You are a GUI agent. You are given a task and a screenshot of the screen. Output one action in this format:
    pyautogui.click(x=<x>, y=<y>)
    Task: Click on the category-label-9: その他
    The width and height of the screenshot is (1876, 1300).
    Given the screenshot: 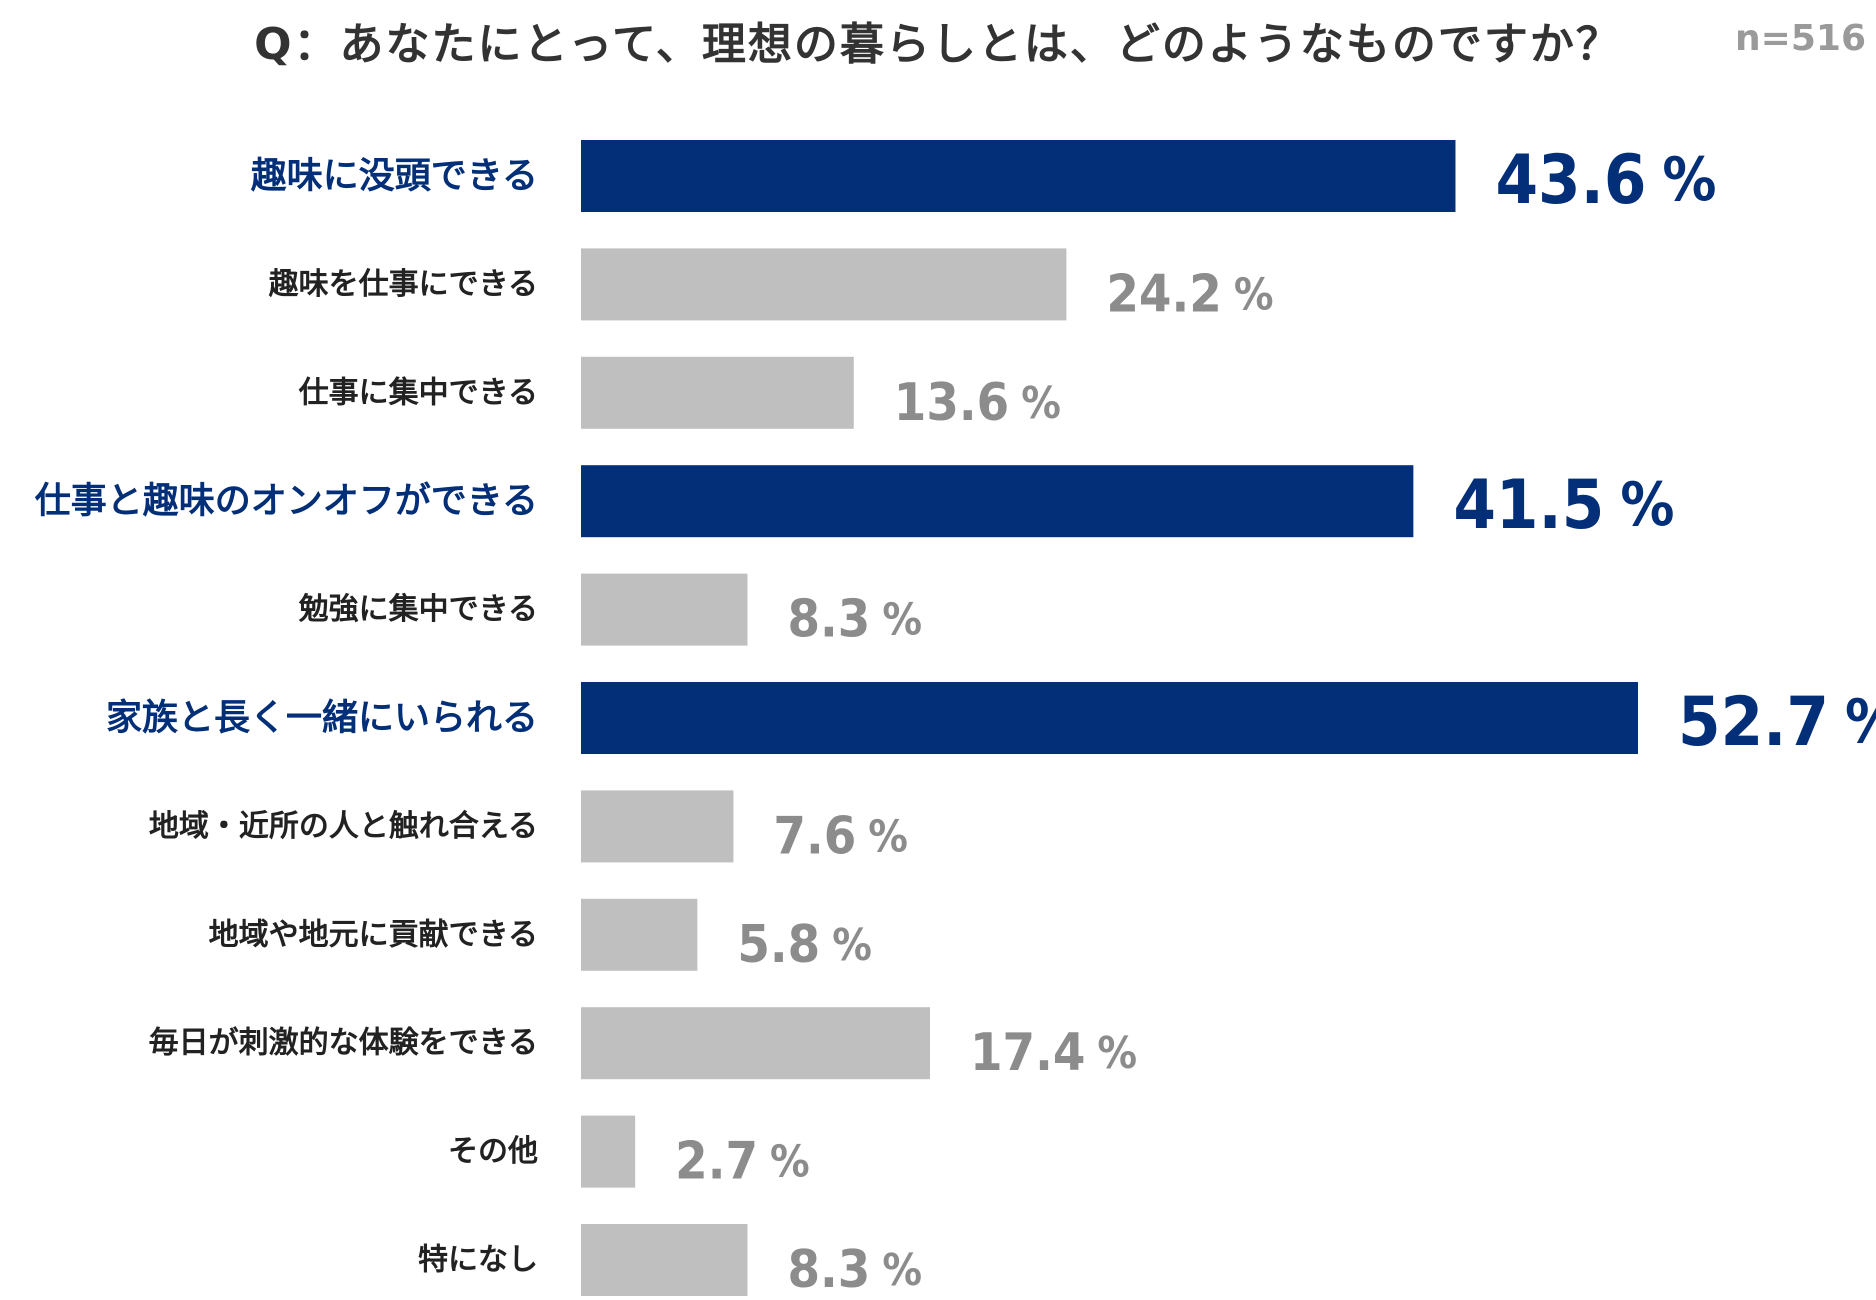 What is the action you would take?
    pyautogui.click(x=493, y=1151)
    